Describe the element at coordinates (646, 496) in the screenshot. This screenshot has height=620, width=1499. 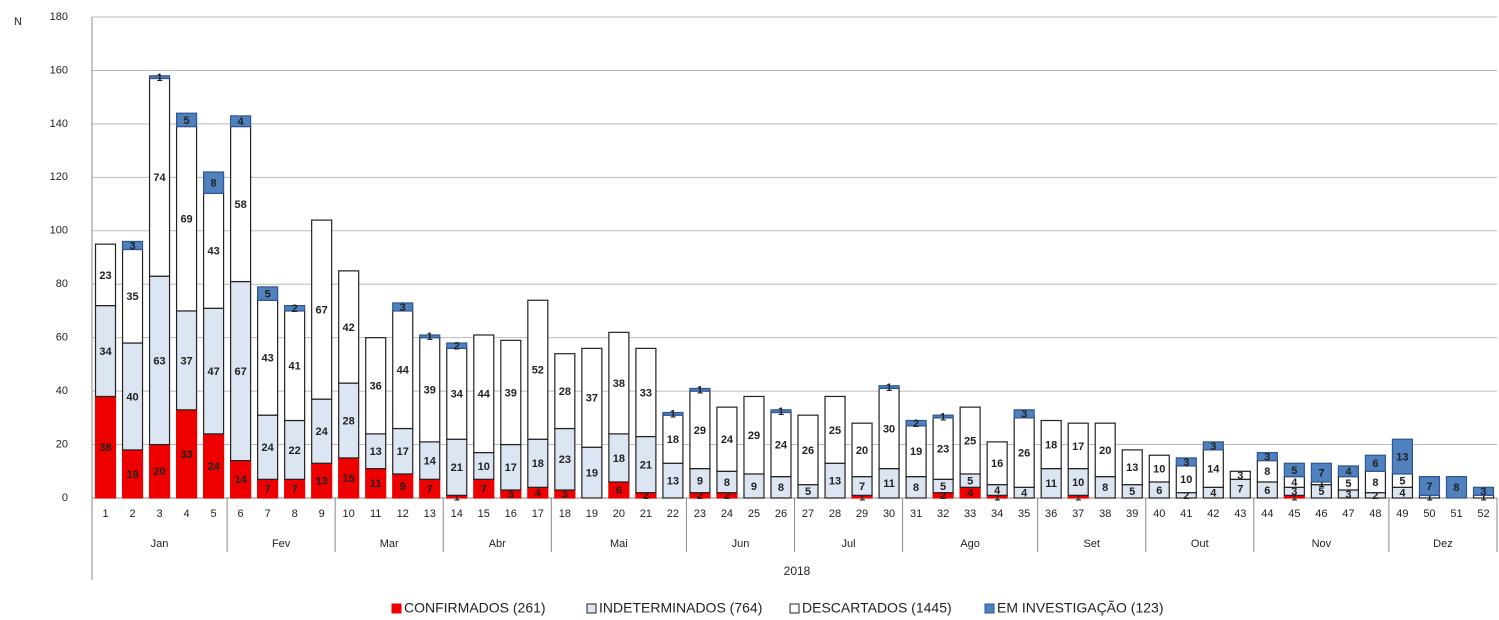
I see `data-label: 2` at that location.